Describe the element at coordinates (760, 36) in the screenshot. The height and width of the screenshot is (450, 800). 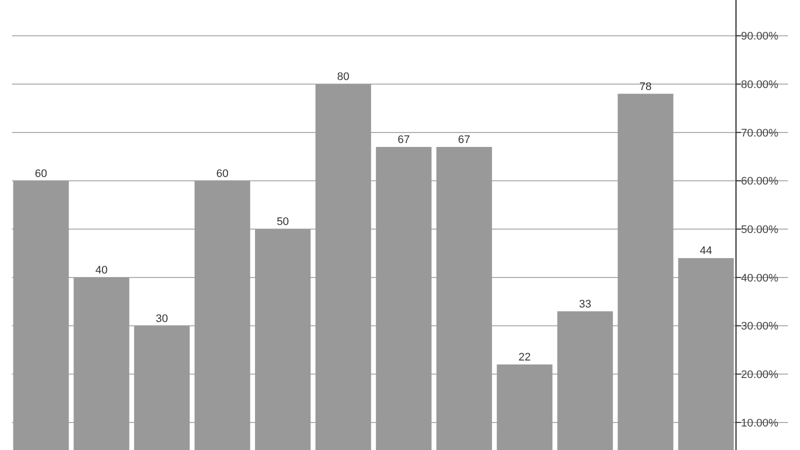
I see `y-tick-label: 90.00%` at that location.